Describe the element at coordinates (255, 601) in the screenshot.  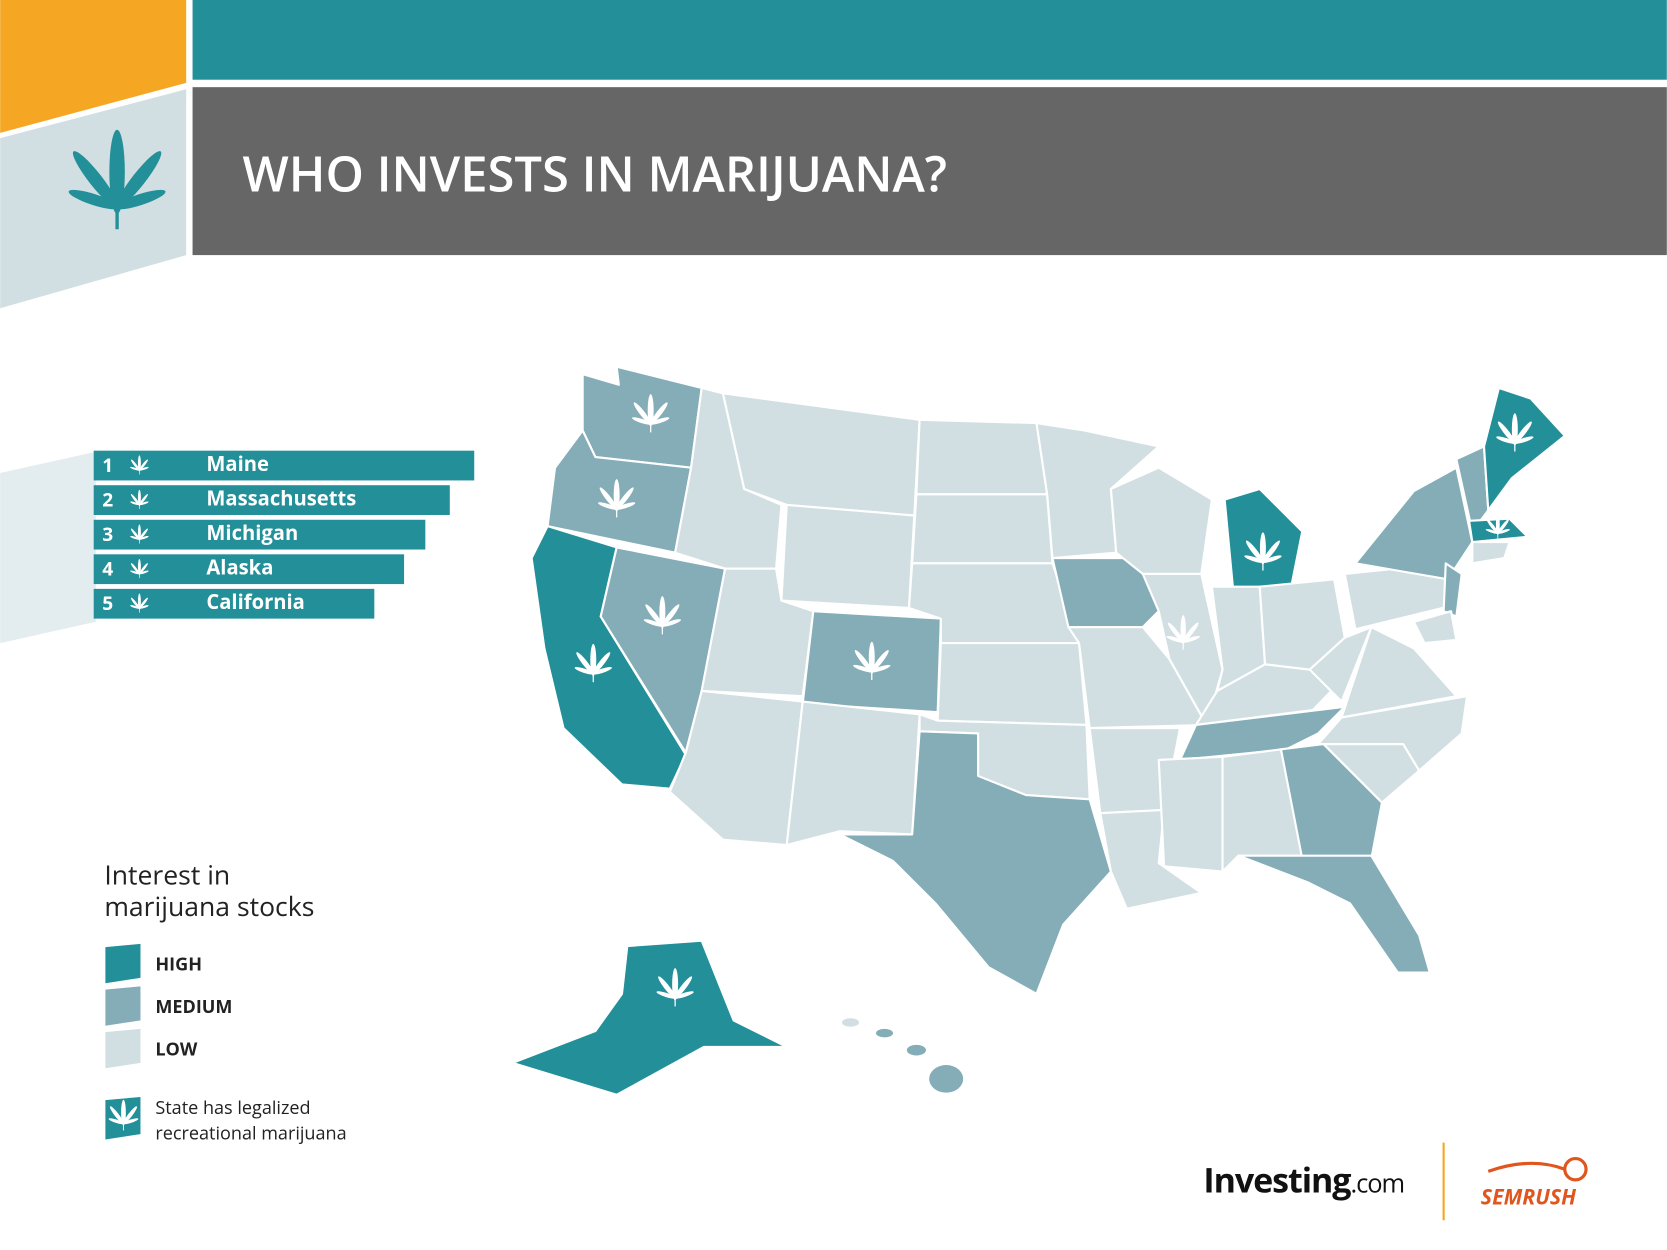
I see `rank-state: California` at that location.